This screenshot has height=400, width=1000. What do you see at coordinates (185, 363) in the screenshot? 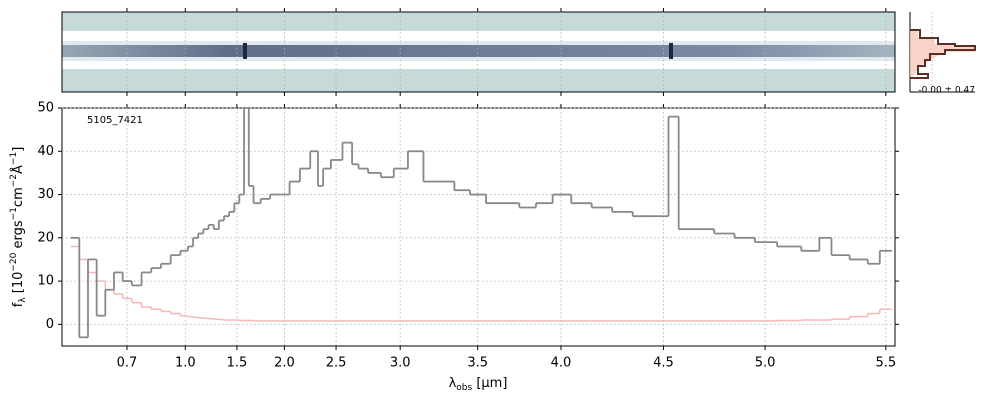
I see `x-tick-label: 1.0` at bounding box center [185, 363].